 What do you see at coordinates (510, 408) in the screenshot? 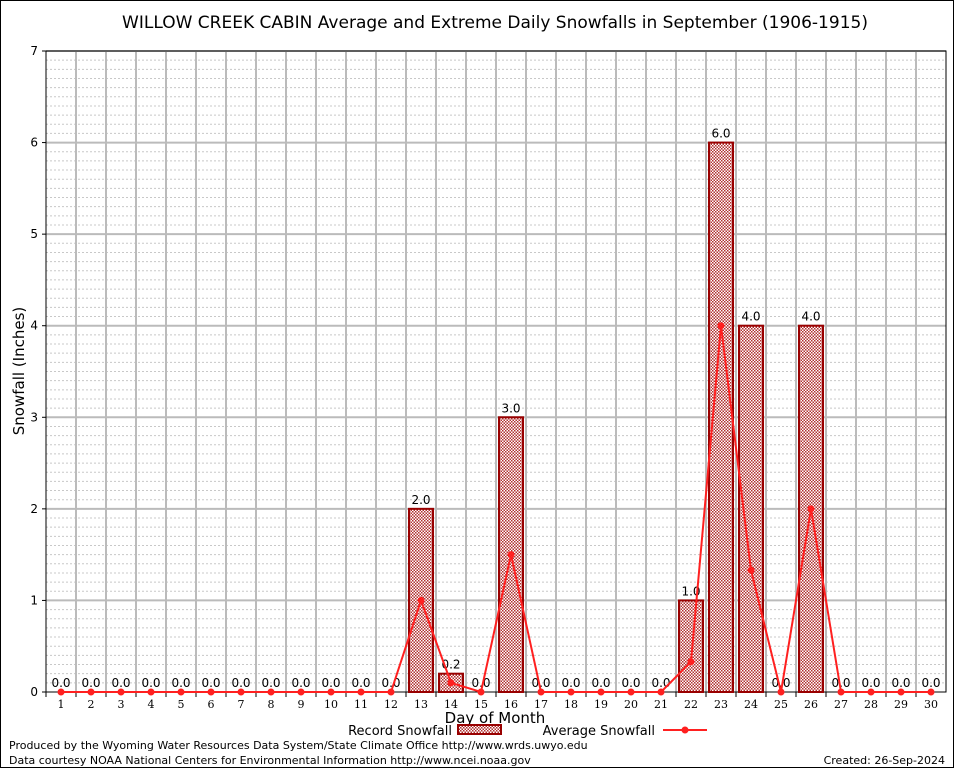
I see `bar-value-label: 3.0` at bounding box center [510, 408].